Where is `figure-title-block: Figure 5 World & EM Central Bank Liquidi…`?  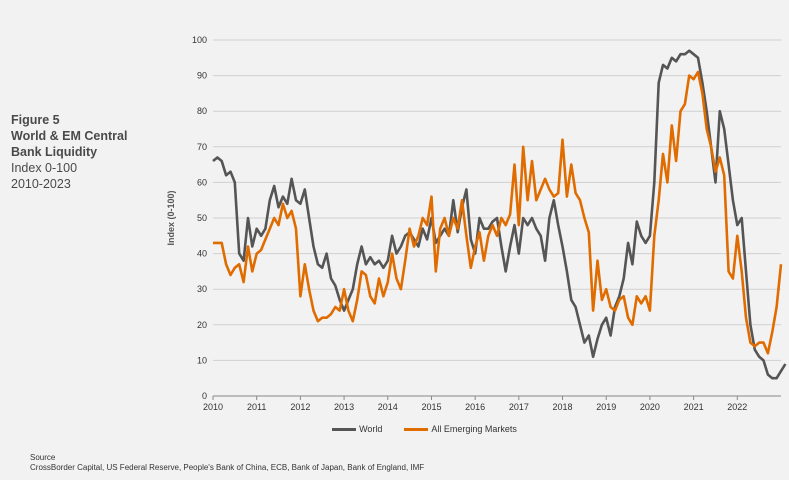
figure-title-block: Figure 5 World & EM Central Bank Liquidi… is located at coordinates (86, 152).